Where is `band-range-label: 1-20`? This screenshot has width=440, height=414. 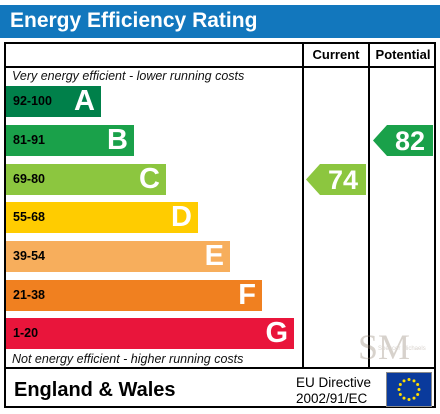
band-range-label: 1-20 is located at coordinates (26, 333).